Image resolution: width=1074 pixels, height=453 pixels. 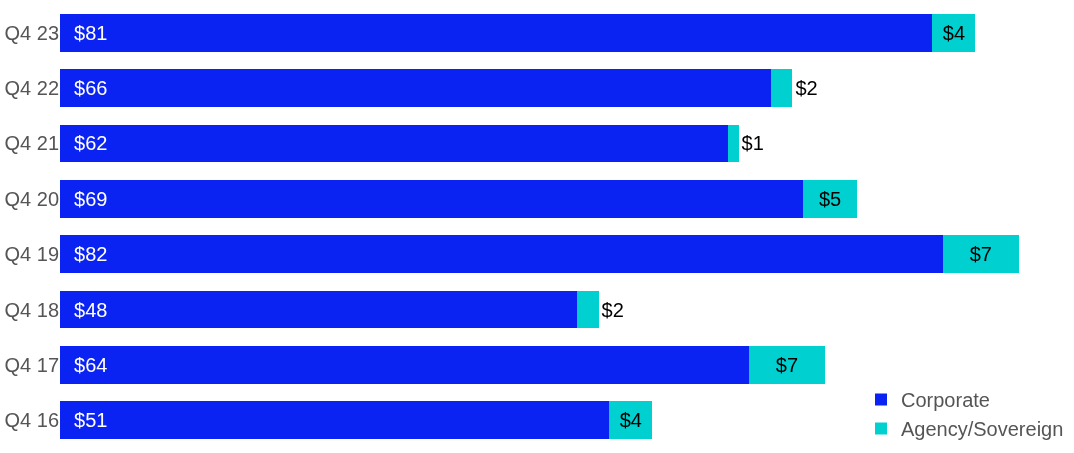 What do you see at coordinates (85, 254) in the screenshot?
I see `data-label: $82` at bounding box center [85, 254].